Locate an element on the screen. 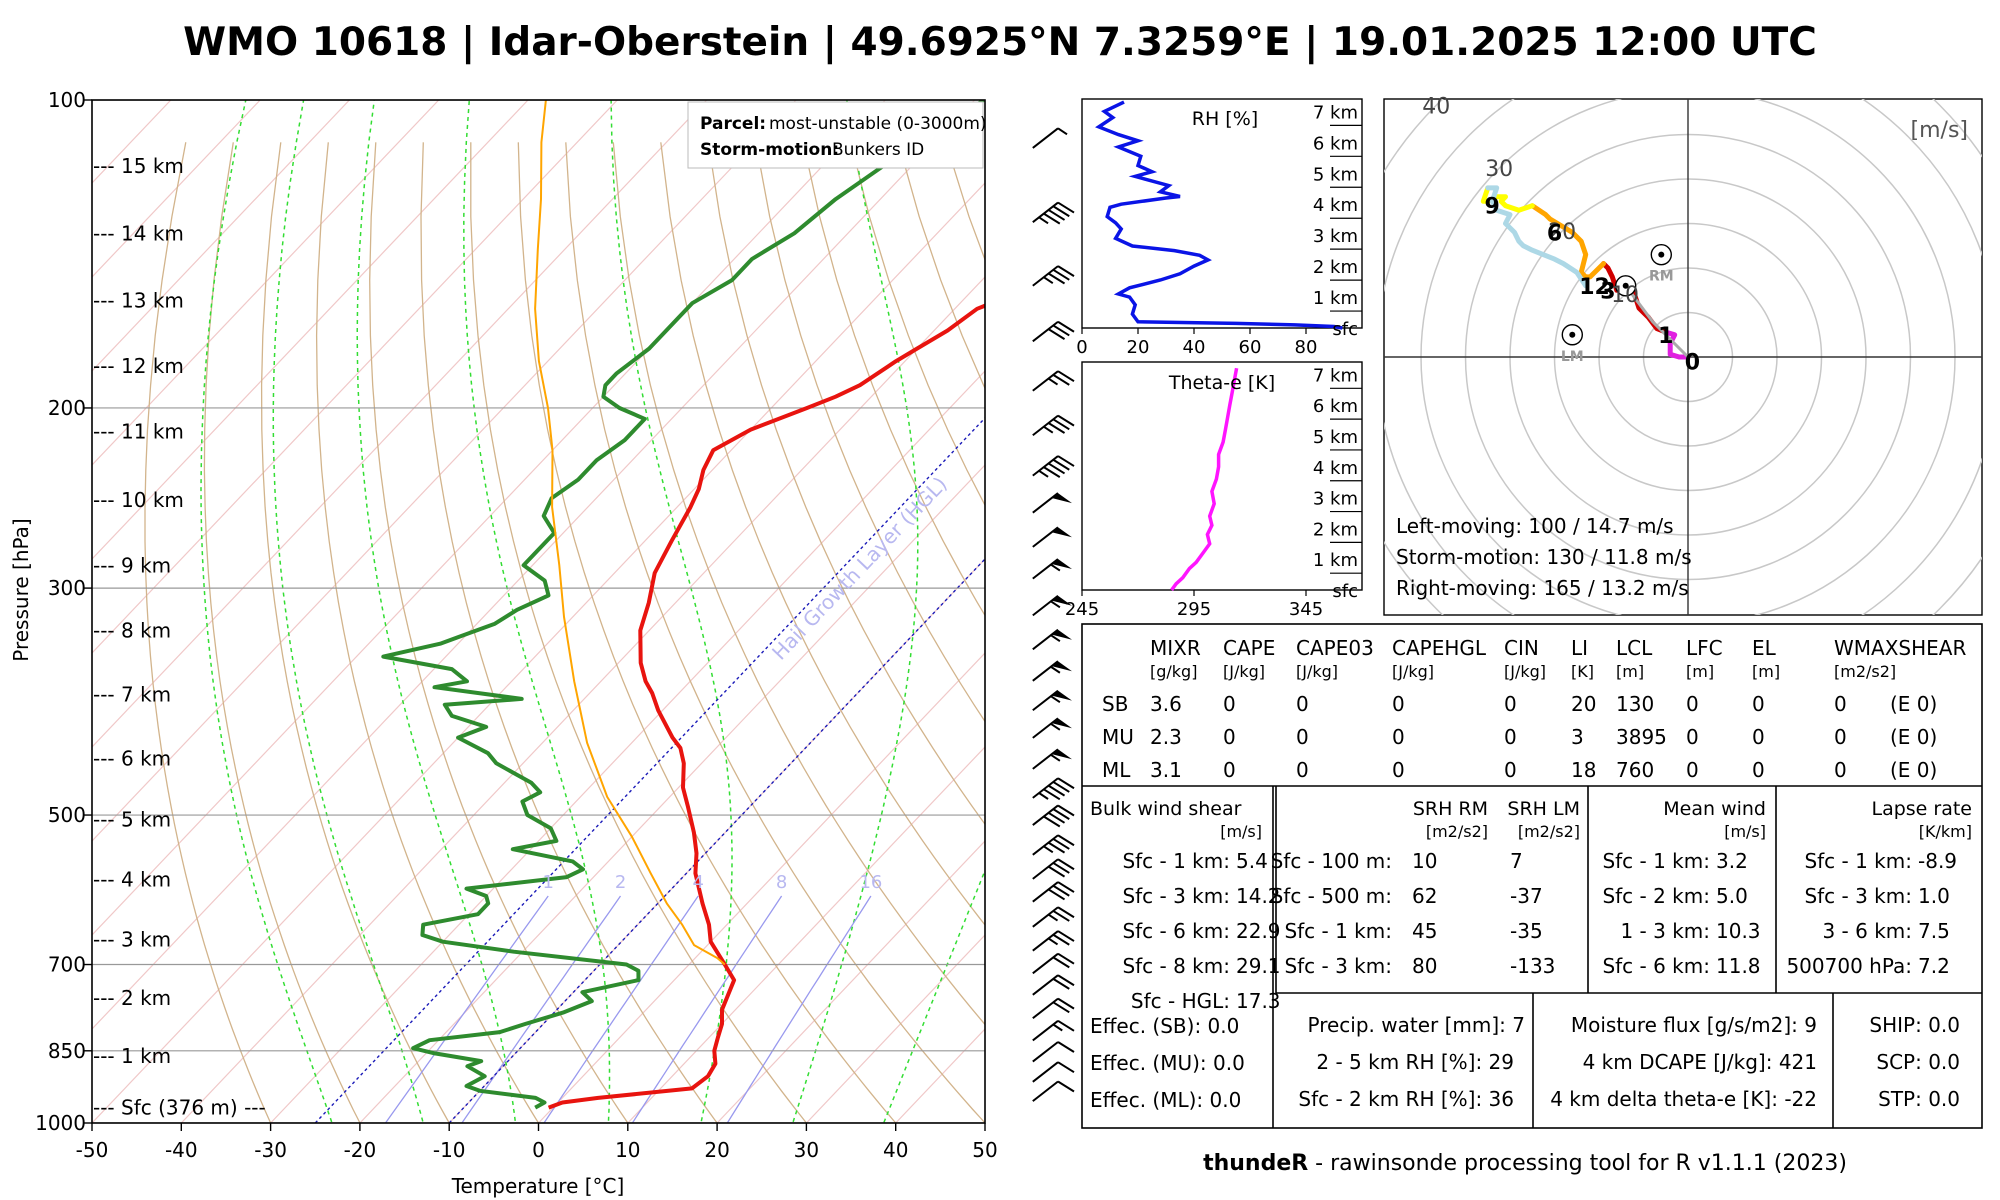 The width and height of the screenshot is (2000, 1200). legend-storm-value: Bunkers ID is located at coordinates (878, 150).